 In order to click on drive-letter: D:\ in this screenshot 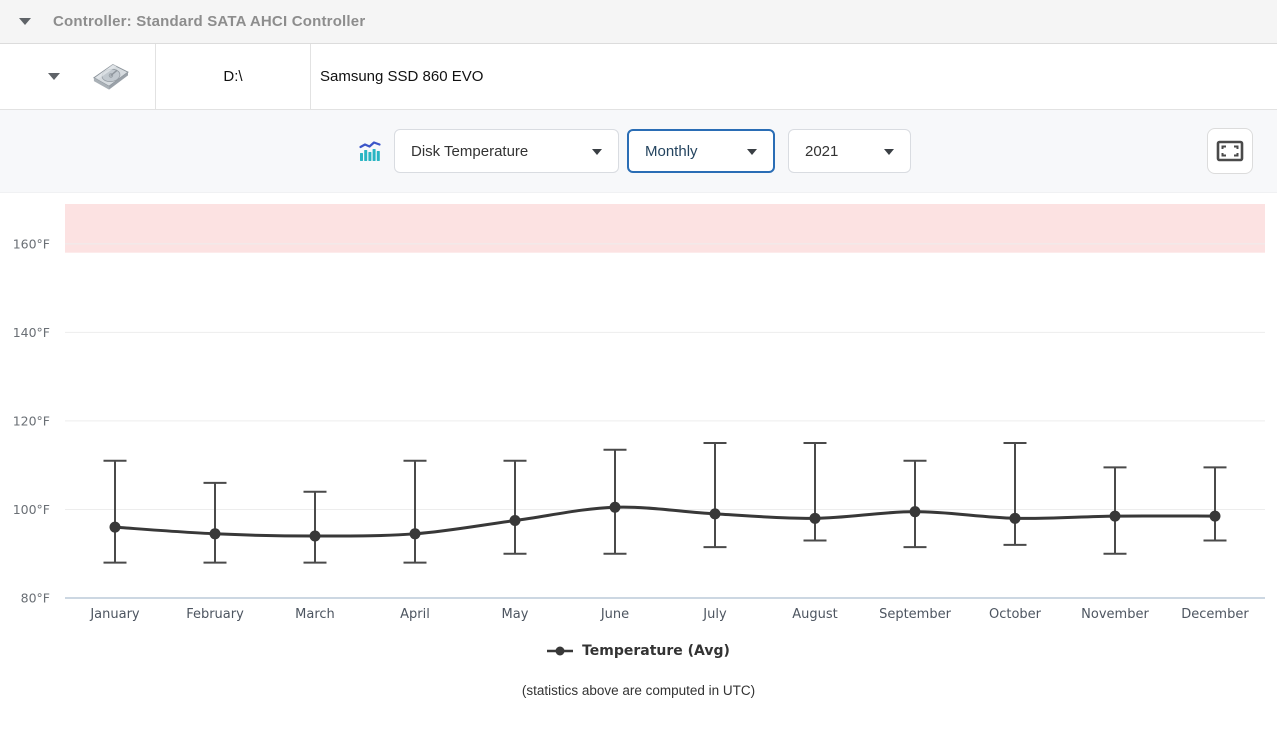, I will do `click(233, 76)`.